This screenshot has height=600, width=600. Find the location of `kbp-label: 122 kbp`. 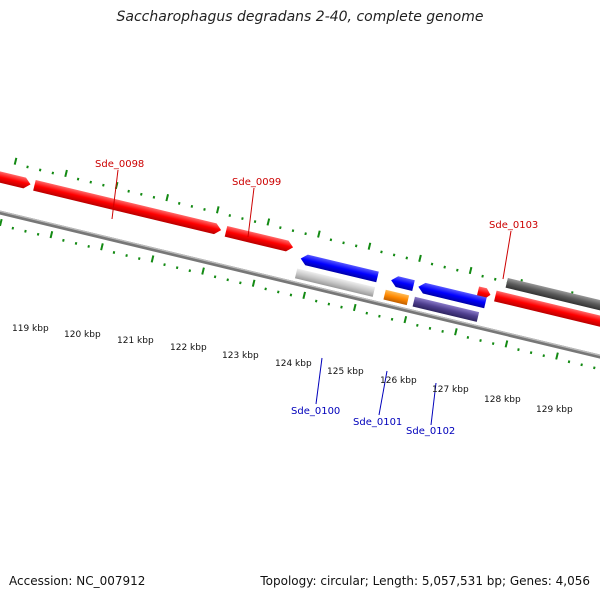

kbp-label: 122 kbp is located at coordinates (188, 348).